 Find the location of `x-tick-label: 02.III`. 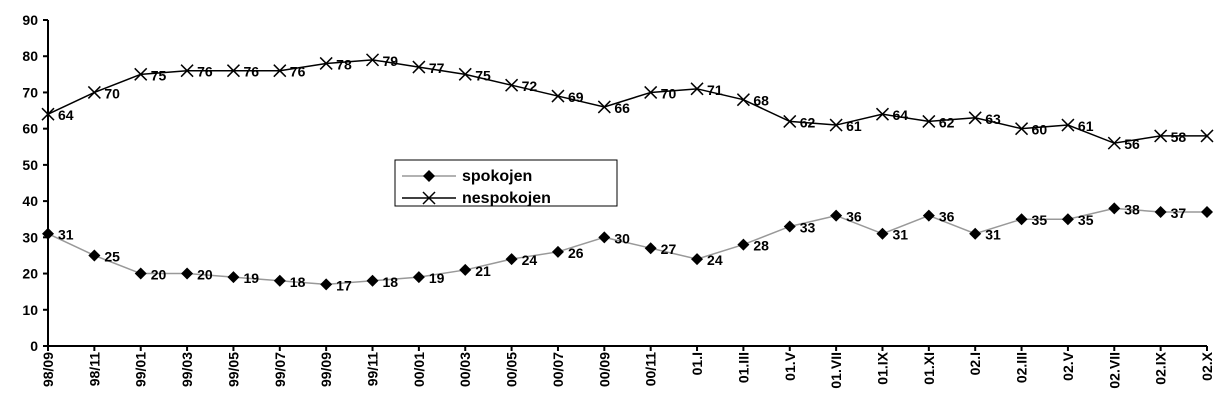

x-tick-label: 02.III is located at coordinates (1022, 367).